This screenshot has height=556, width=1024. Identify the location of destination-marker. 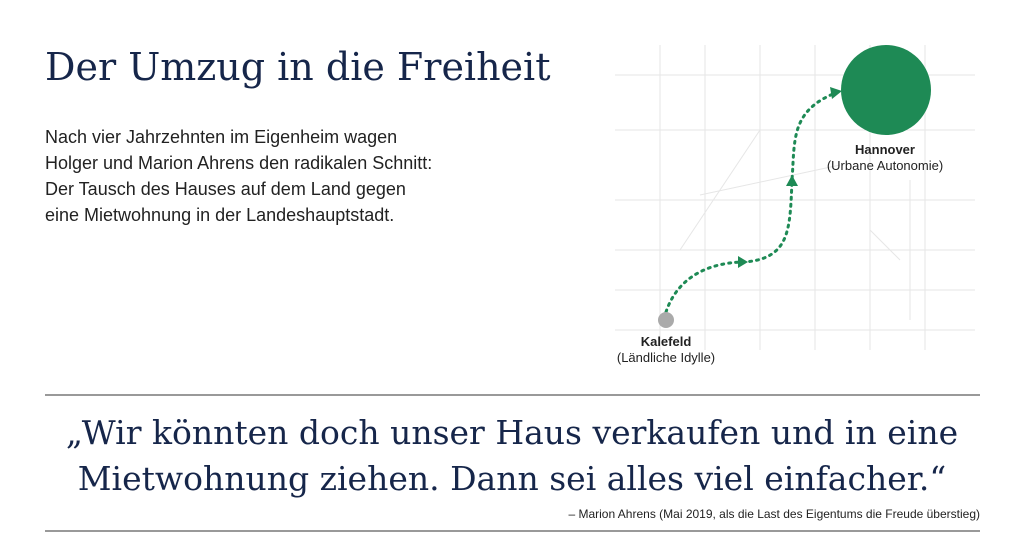
(886, 90).